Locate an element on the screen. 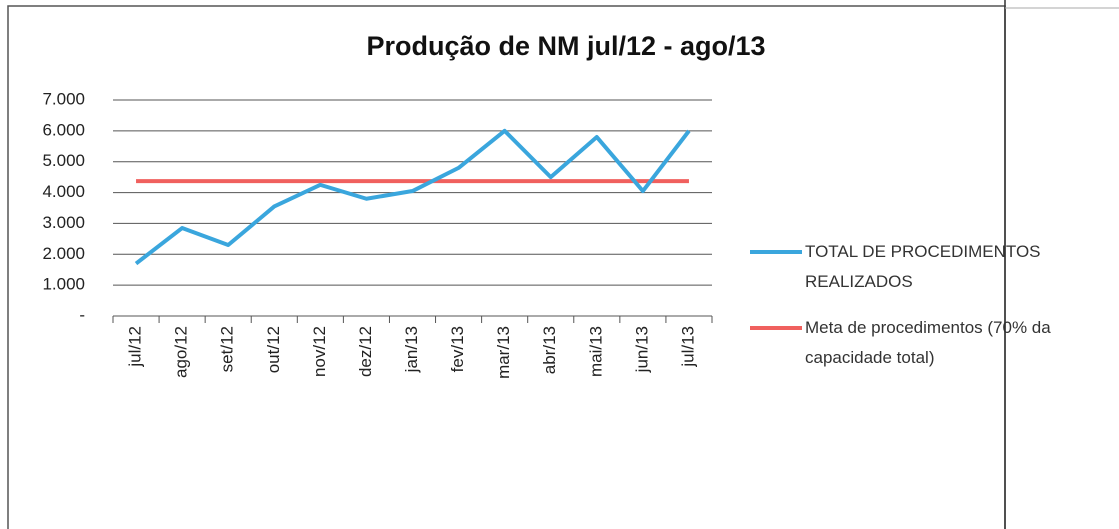 Image resolution: width=1119 pixels, height=529 pixels. x-tick-label: mai/13 is located at coordinates (595, 351).